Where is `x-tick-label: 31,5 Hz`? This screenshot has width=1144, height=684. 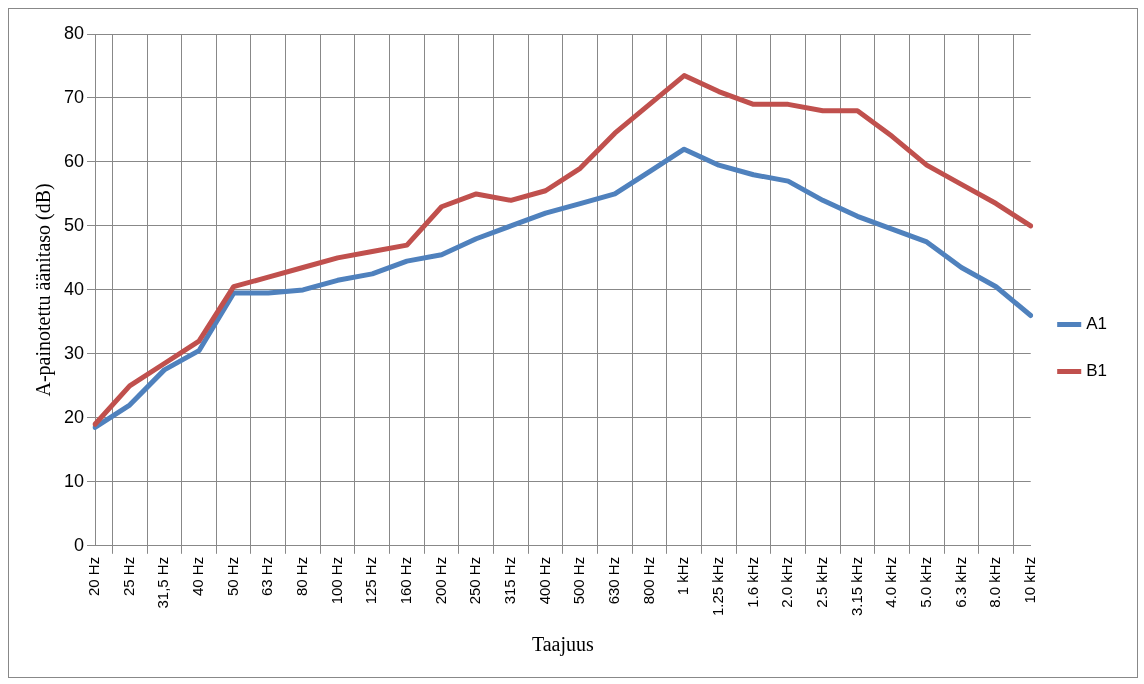
x-tick-label: 31,5 Hz is located at coordinates (163, 582).